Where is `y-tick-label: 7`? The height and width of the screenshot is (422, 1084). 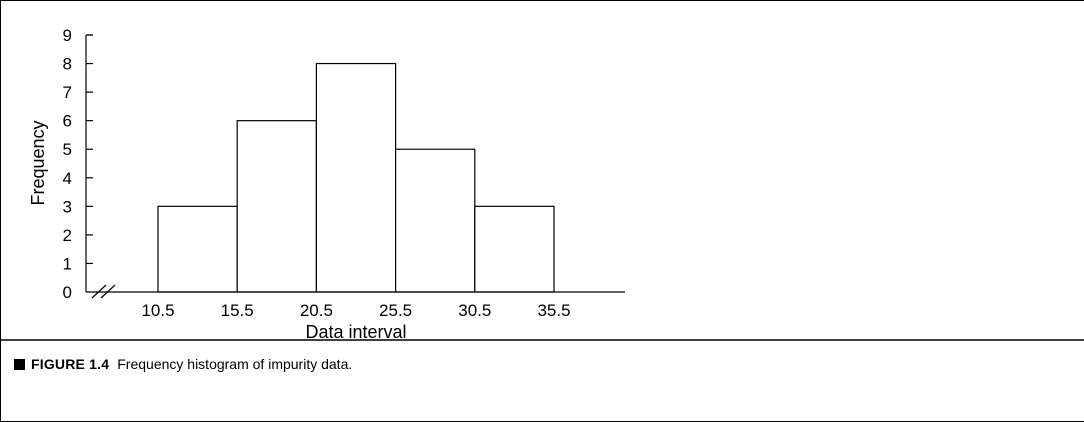 y-tick-label: 7 is located at coordinates (67, 92).